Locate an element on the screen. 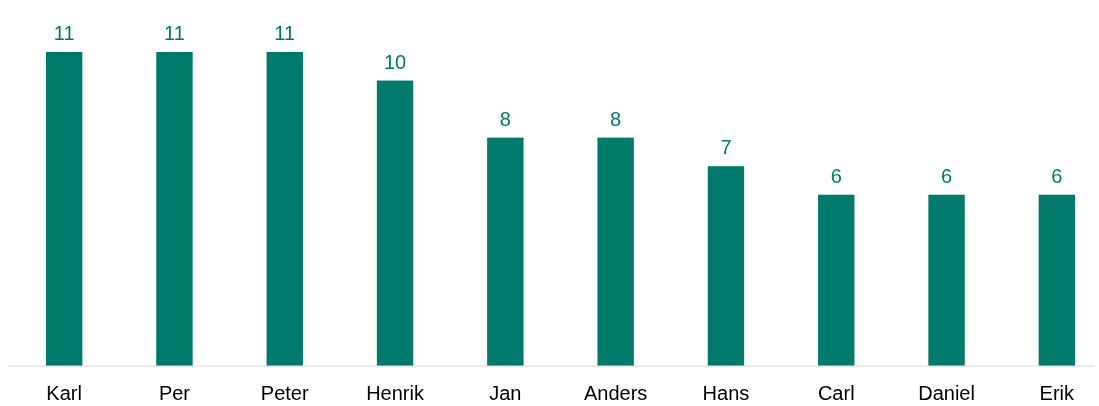 This screenshot has width=1099, height=406. x-tick-label: Anders is located at coordinates (615, 393).